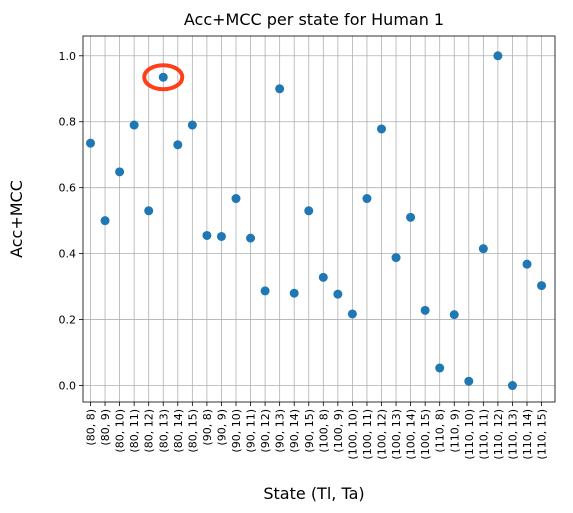 This screenshot has width=573, height=513. Describe the element at coordinates (68, 122) in the screenshot. I see `y-tick-label: 0.8` at that location.